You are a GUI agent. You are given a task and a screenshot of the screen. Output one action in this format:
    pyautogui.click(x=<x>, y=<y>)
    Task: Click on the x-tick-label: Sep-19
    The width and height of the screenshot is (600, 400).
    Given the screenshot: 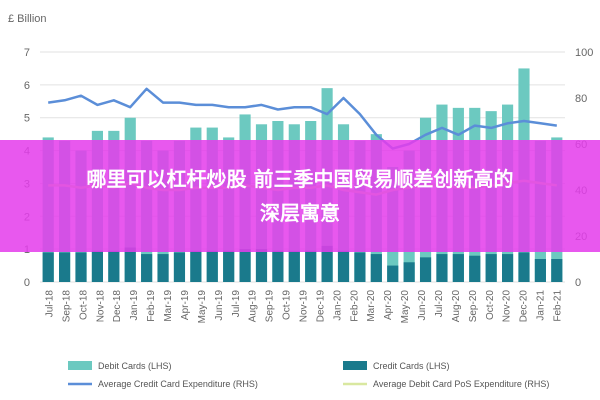 What is the action you would take?
    pyautogui.click(x=270, y=306)
    